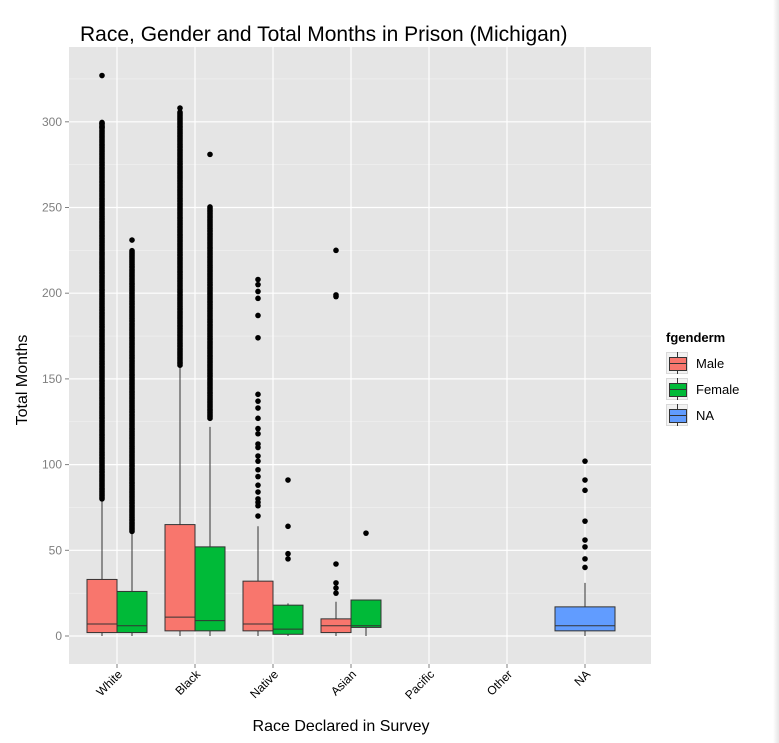 This screenshot has height=743, width=779. Describe the element at coordinates (52, 465) in the screenshot. I see `y-tick-label: 100` at that location.